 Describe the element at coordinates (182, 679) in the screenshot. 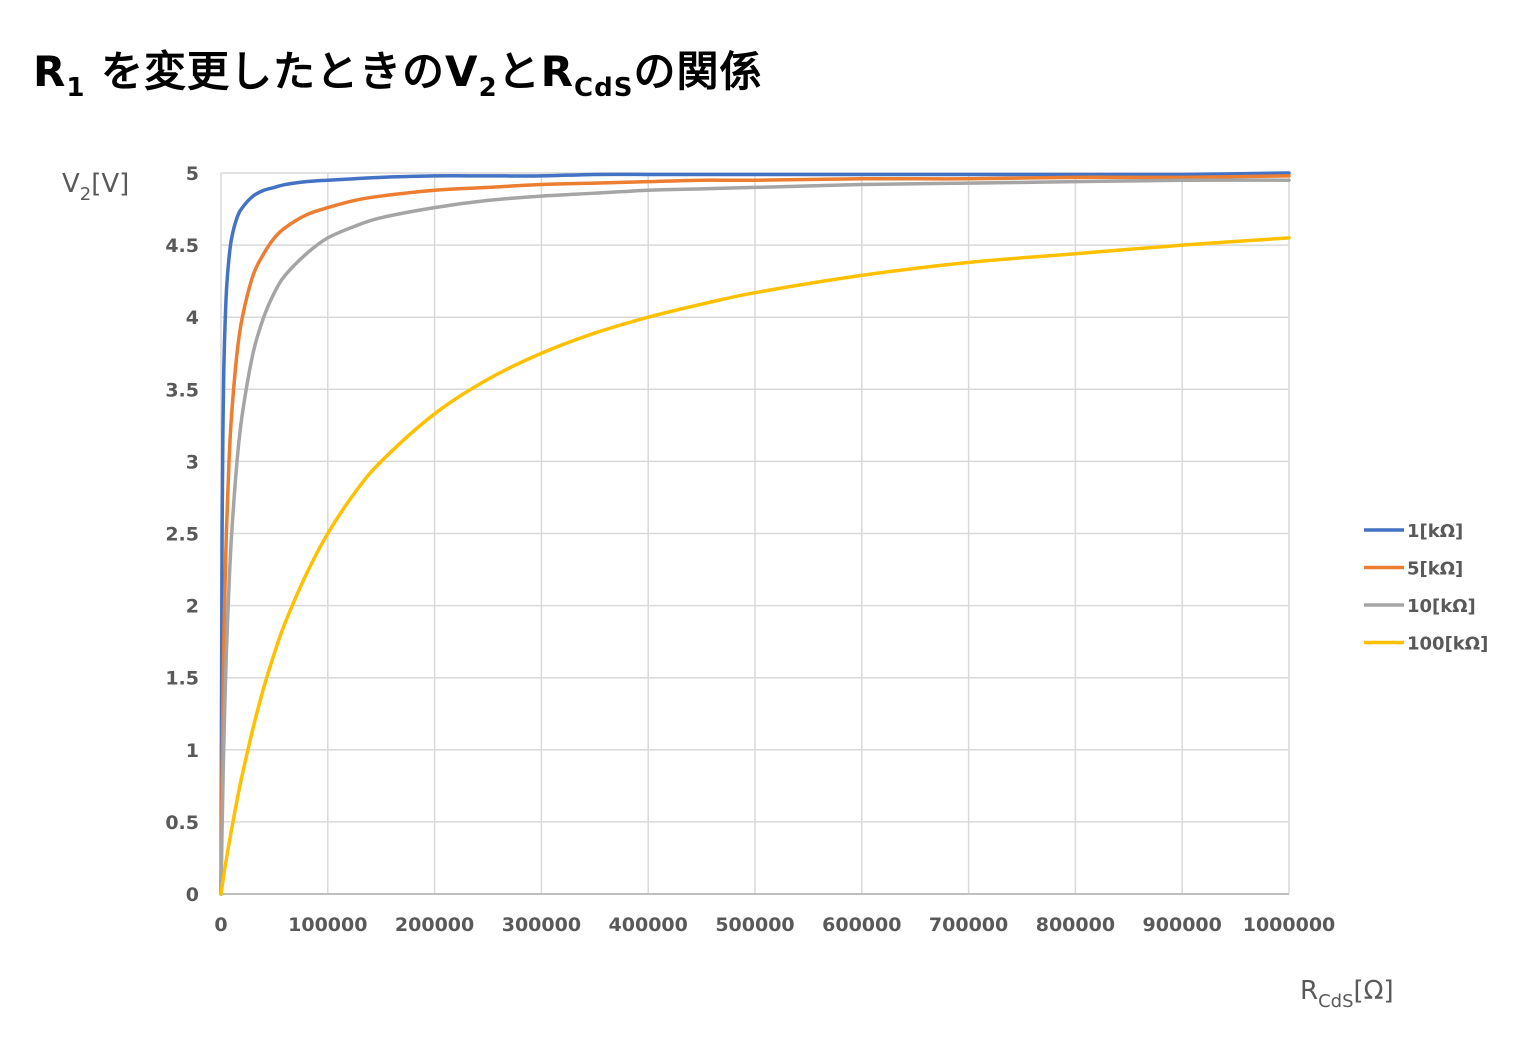

I see `y-tick-label: 1.5` at that location.